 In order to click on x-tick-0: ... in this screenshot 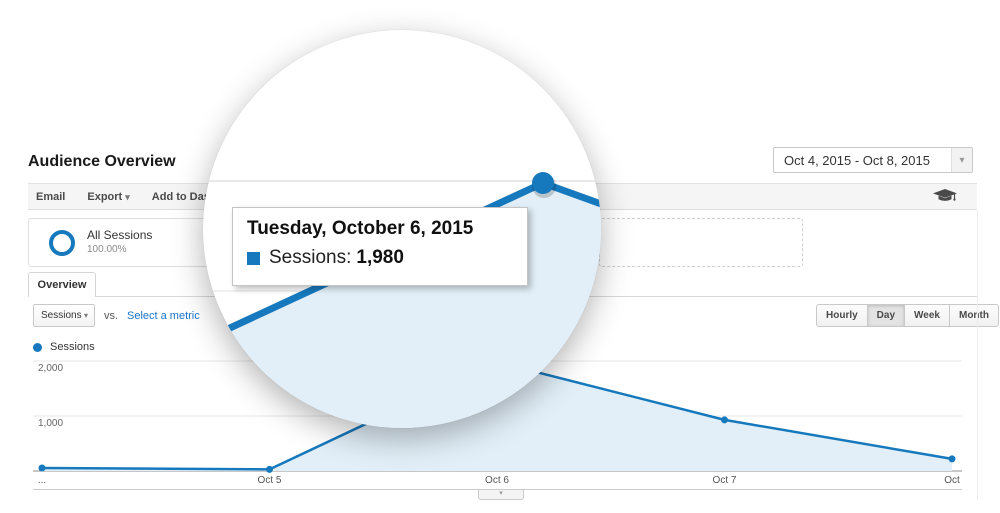, I will do `click(42, 480)`.